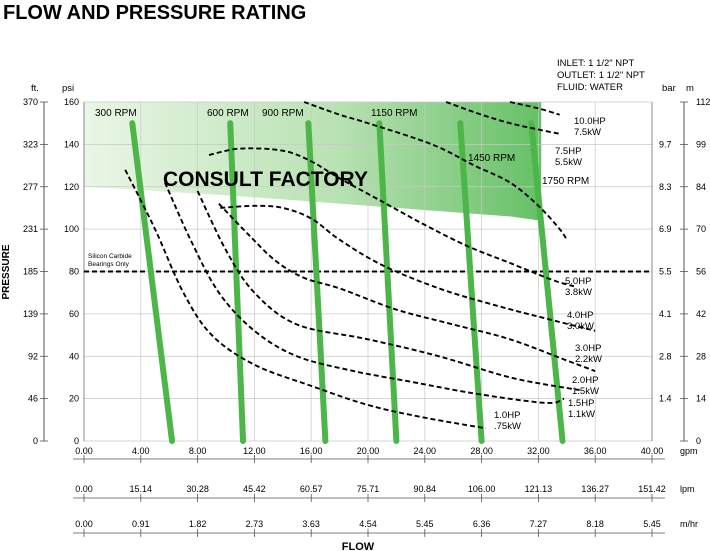 This screenshot has height=551, width=710. I want to click on kw-label: 5.5kW, so click(568, 162).